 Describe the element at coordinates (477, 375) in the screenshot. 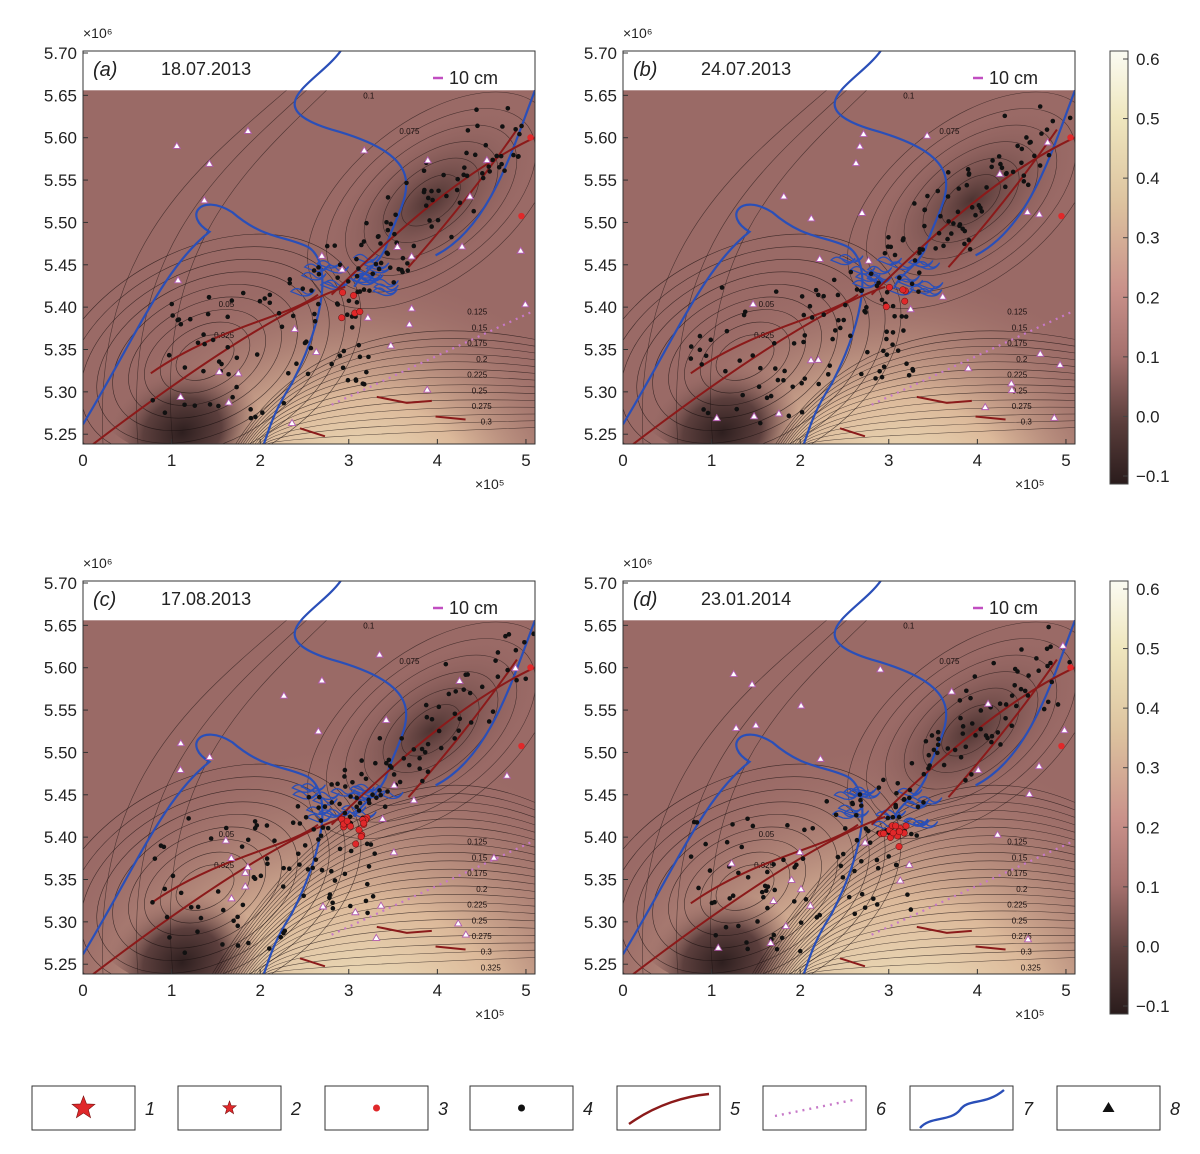

I see `contour-label: 0.225` at that location.